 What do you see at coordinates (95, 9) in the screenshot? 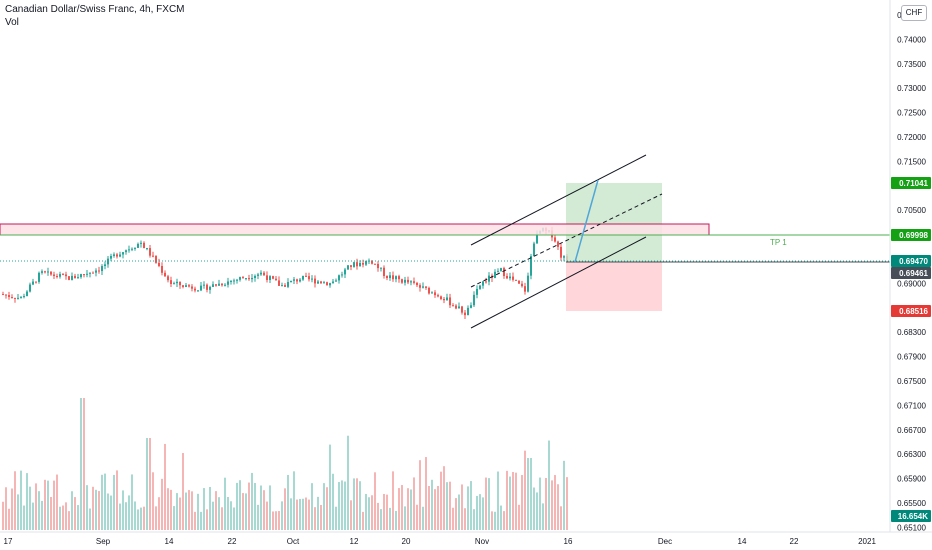
I see `chart-title: Canadian Dollar/Swiss Franc, 4h, FXCM` at bounding box center [95, 9].